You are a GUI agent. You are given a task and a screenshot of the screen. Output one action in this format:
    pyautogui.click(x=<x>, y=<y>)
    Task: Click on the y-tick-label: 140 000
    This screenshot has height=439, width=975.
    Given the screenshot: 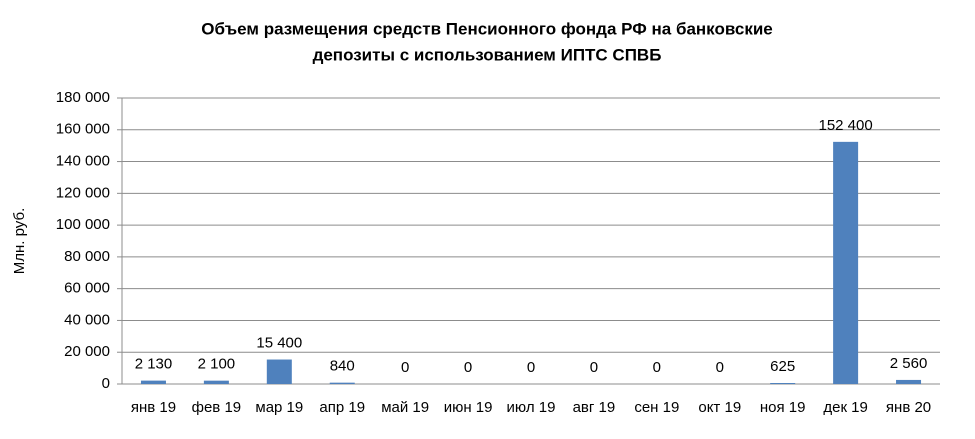 What is the action you would take?
    pyautogui.click(x=83, y=161)
    